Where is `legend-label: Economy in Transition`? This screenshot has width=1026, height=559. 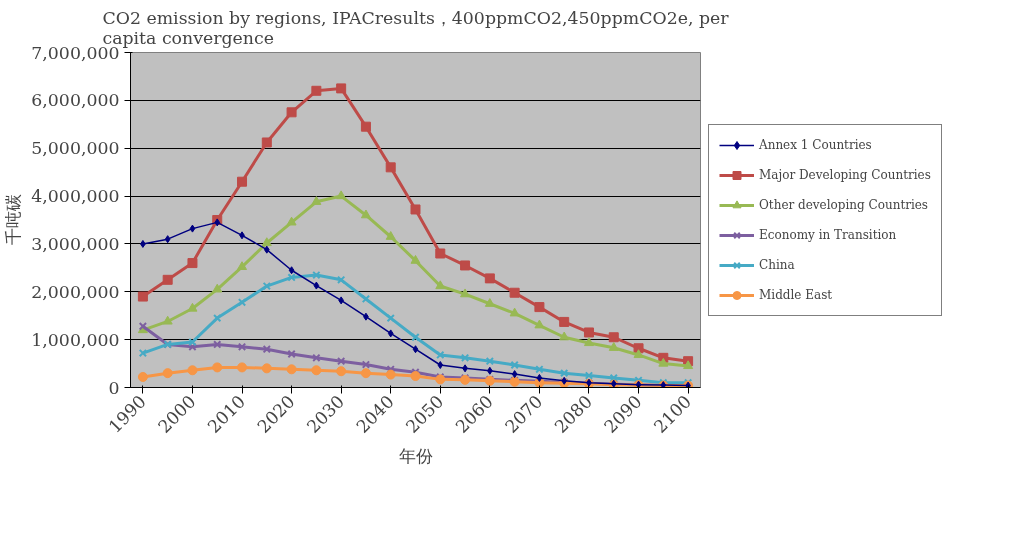 legend-label: Economy in Transition is located at coordinates (828, 234).